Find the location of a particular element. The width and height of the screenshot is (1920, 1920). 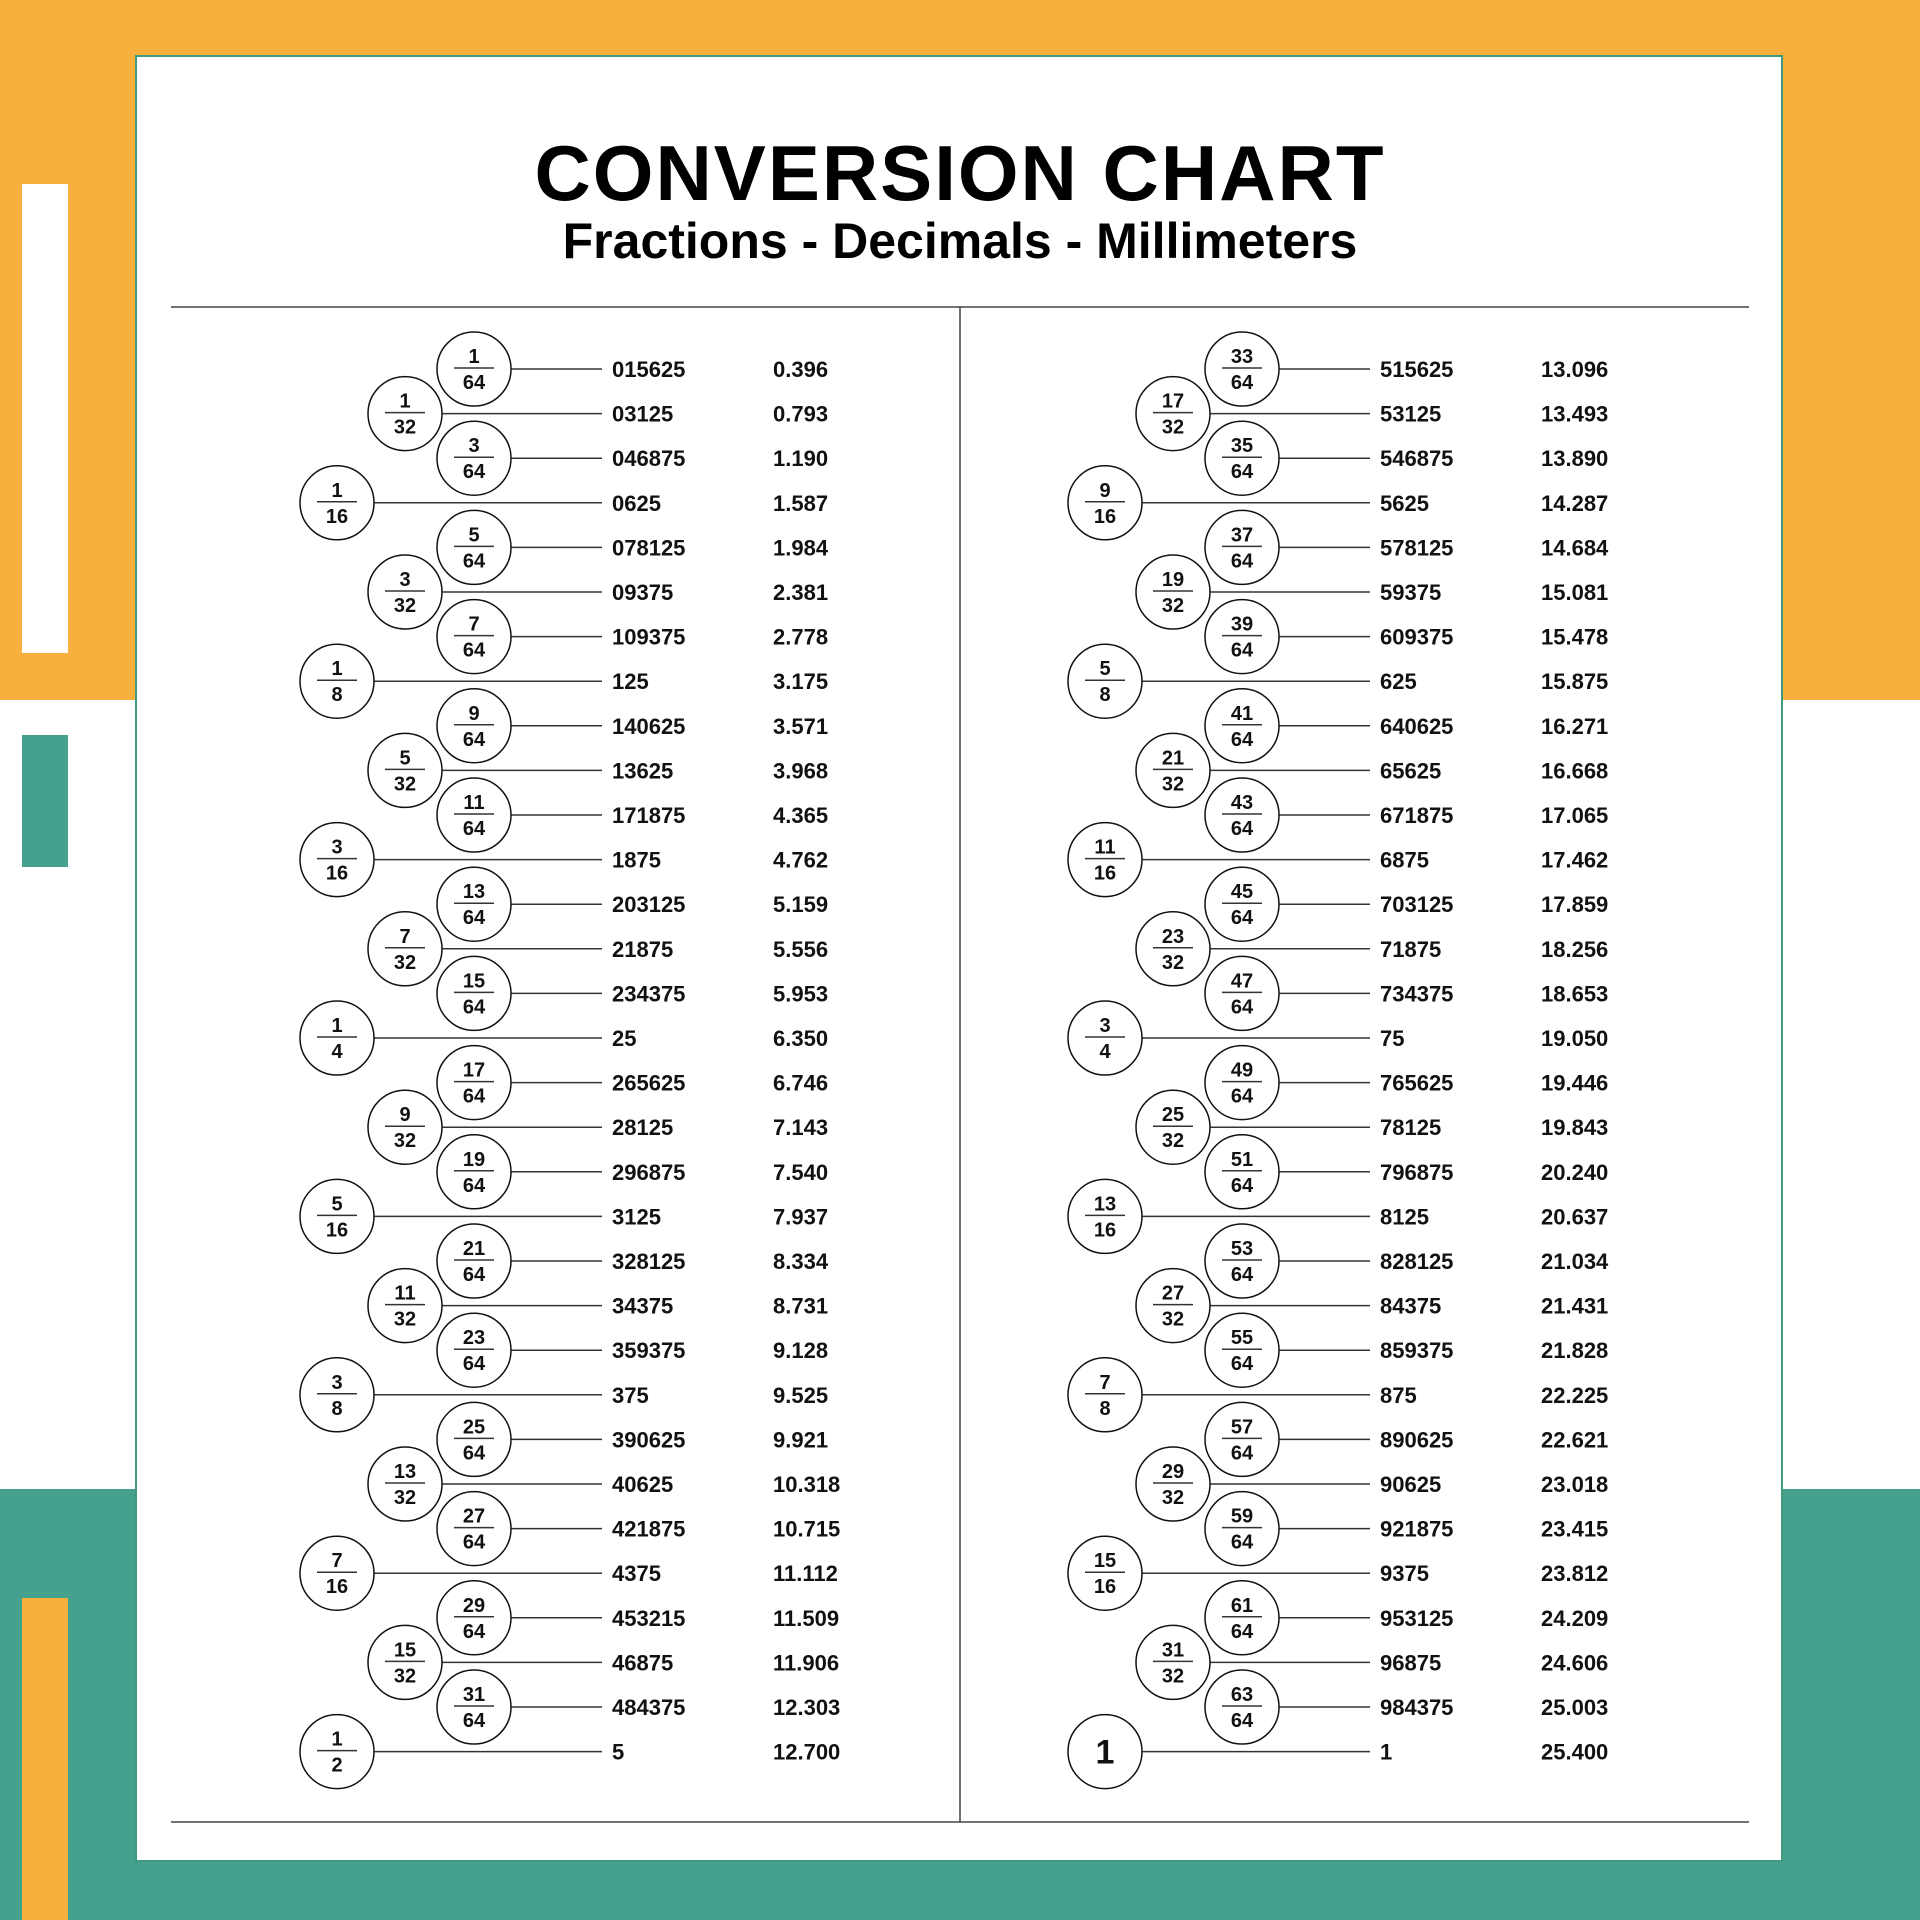

table-row: 9 64 140625 3.571 is located at coordinates (632, 726).